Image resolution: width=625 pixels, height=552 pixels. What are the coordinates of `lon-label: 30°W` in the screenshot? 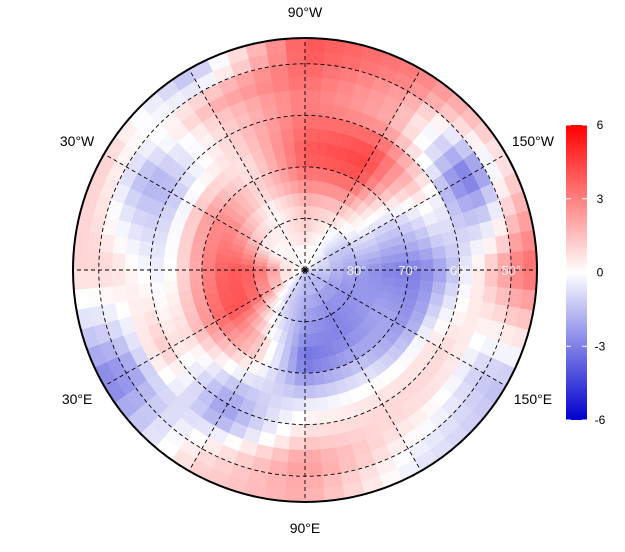 It's located at (77, 141).